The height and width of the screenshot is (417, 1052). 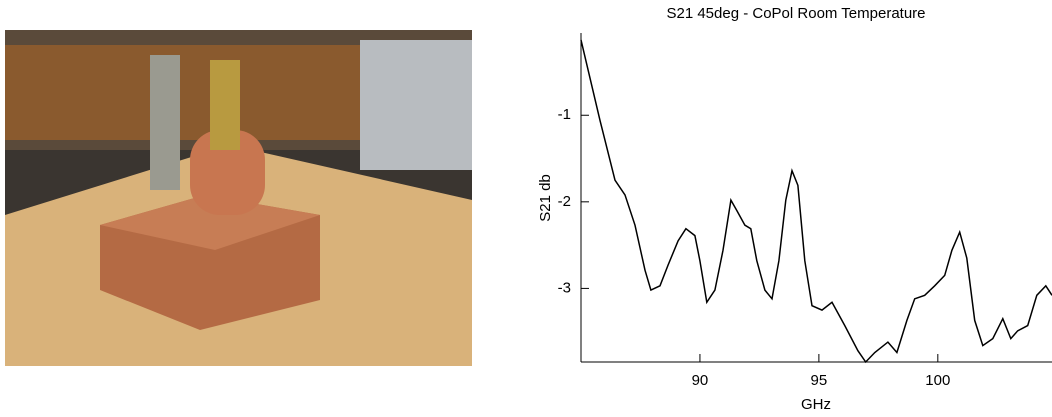 I want to click on y-tick-label: -2, so click(x=564, y=201).